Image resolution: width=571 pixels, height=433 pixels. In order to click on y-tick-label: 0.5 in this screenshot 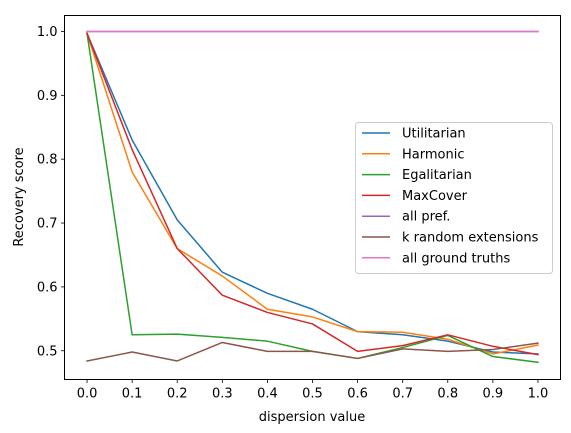, I will do `click(47, 351)`.